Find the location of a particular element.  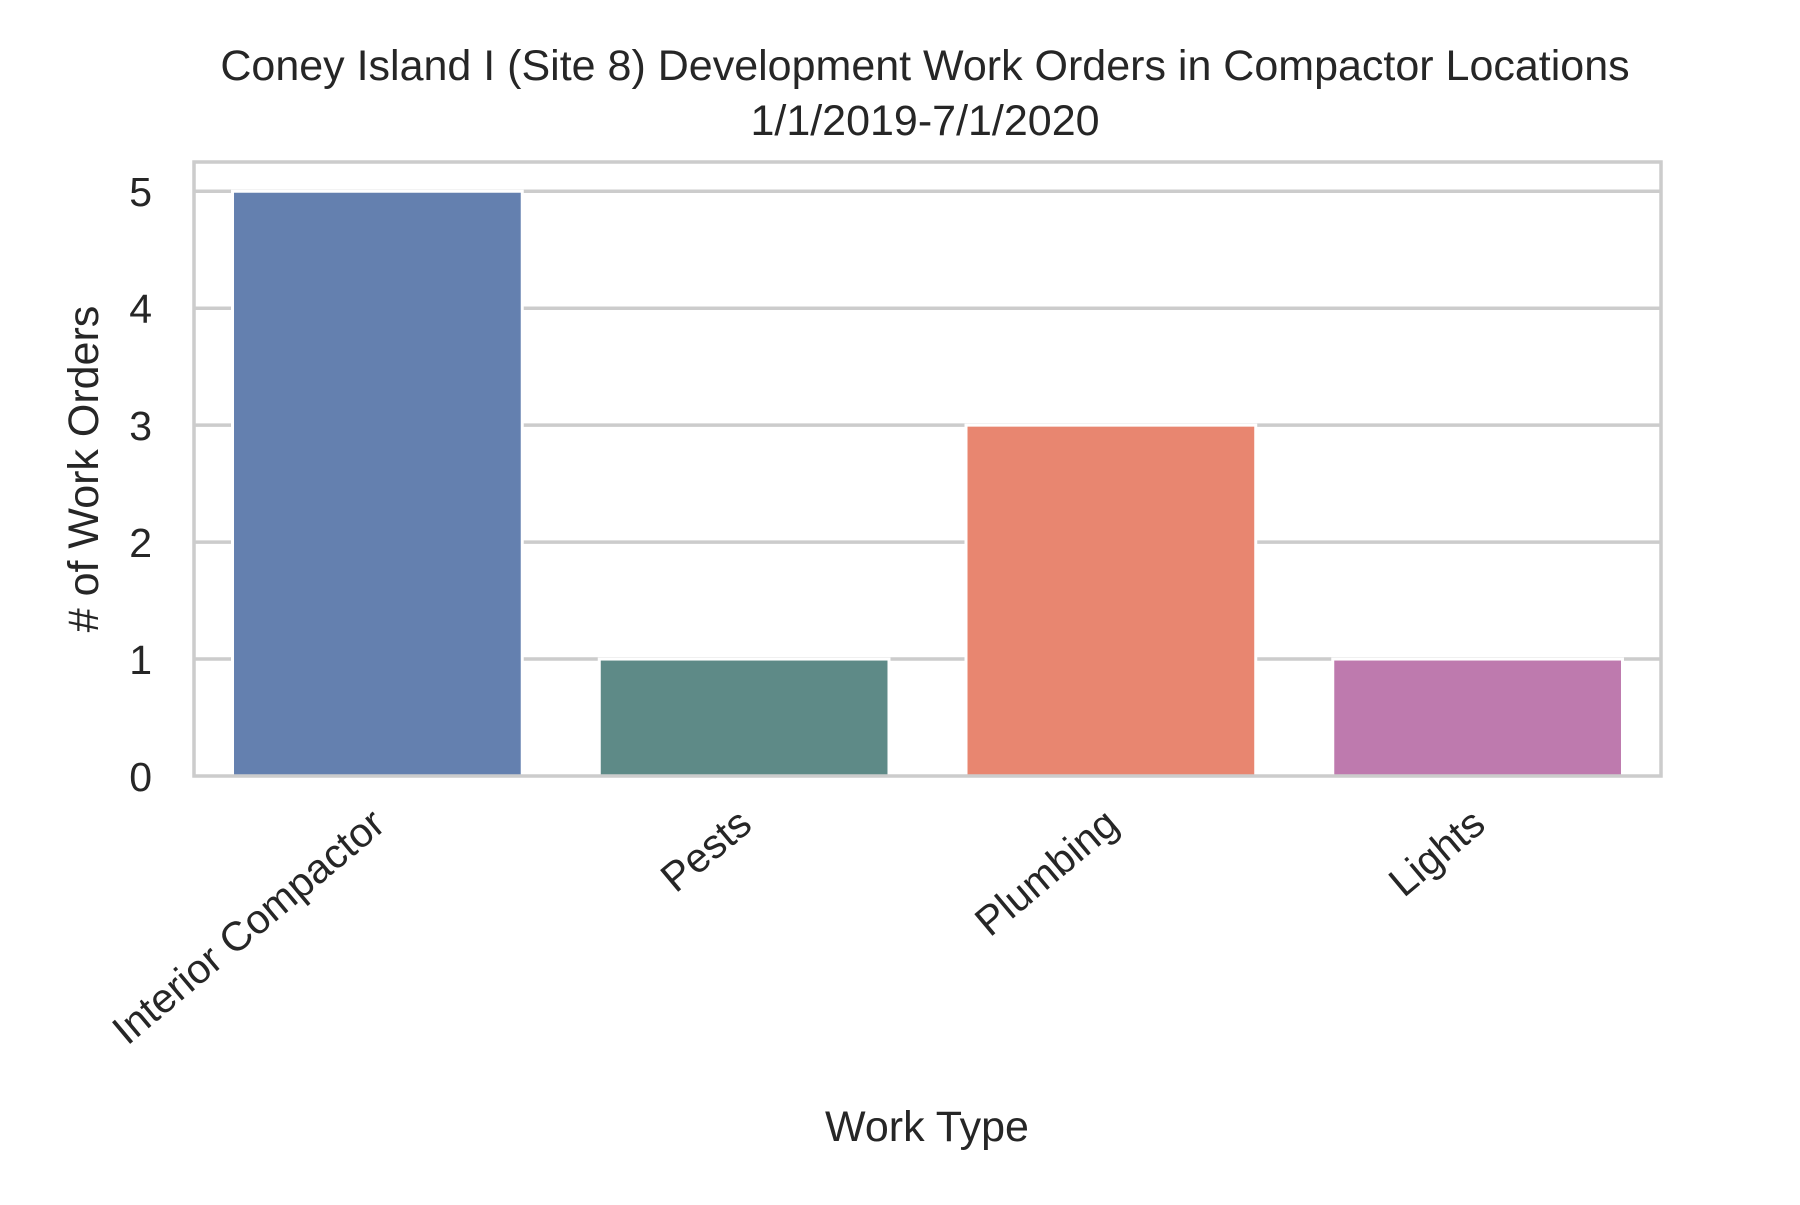

chart-subtitle: 1/1/2019-7/1/2020 is located at coordinates (924, 121).